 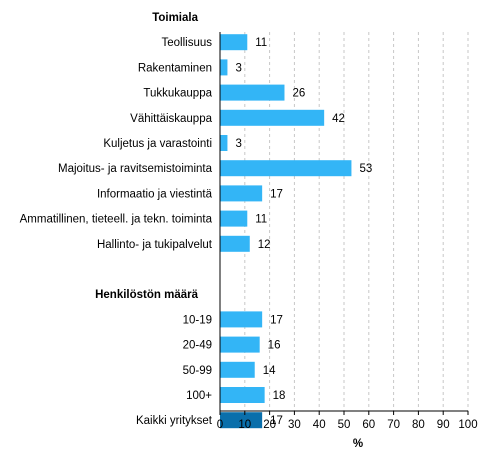 What do you see at coordinates (418, 425) in the screenshot?
I see `x-tick-label: 80` at bounding box center [418, 425].